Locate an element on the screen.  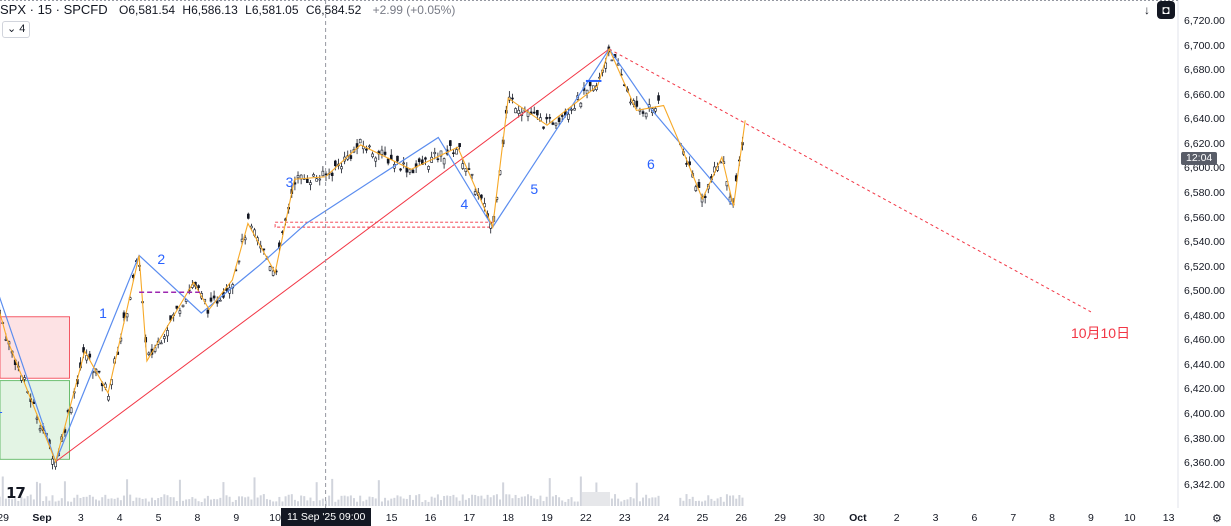
tradingview-logo: 𝟭𝟳 is located at coordinates (16, 493).